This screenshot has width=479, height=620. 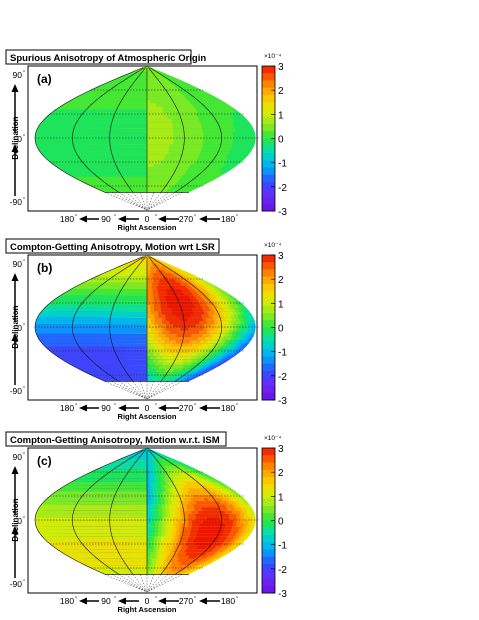 What do you see at coordinates (282, 353) in the screenshot?
I see `colorbar-tick-label: -1` at bounding box center [282, 353].